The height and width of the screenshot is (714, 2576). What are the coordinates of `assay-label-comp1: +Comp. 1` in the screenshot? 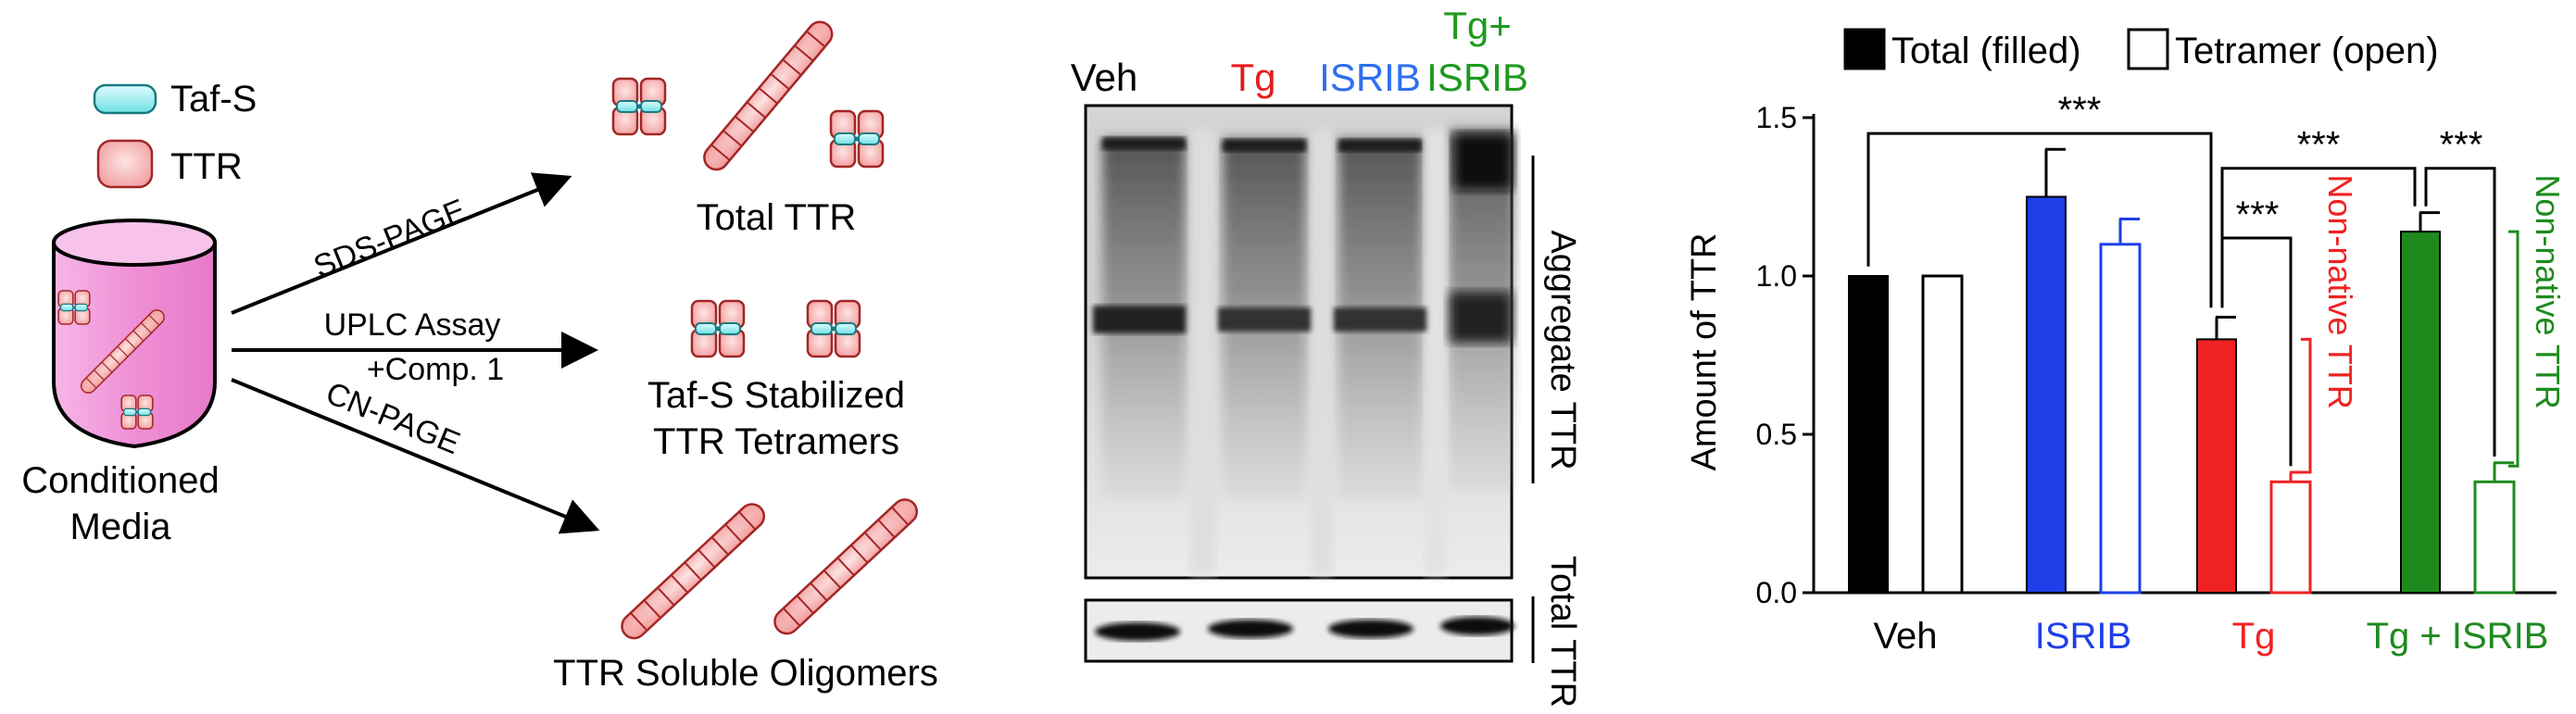 It's located at (435, 369).